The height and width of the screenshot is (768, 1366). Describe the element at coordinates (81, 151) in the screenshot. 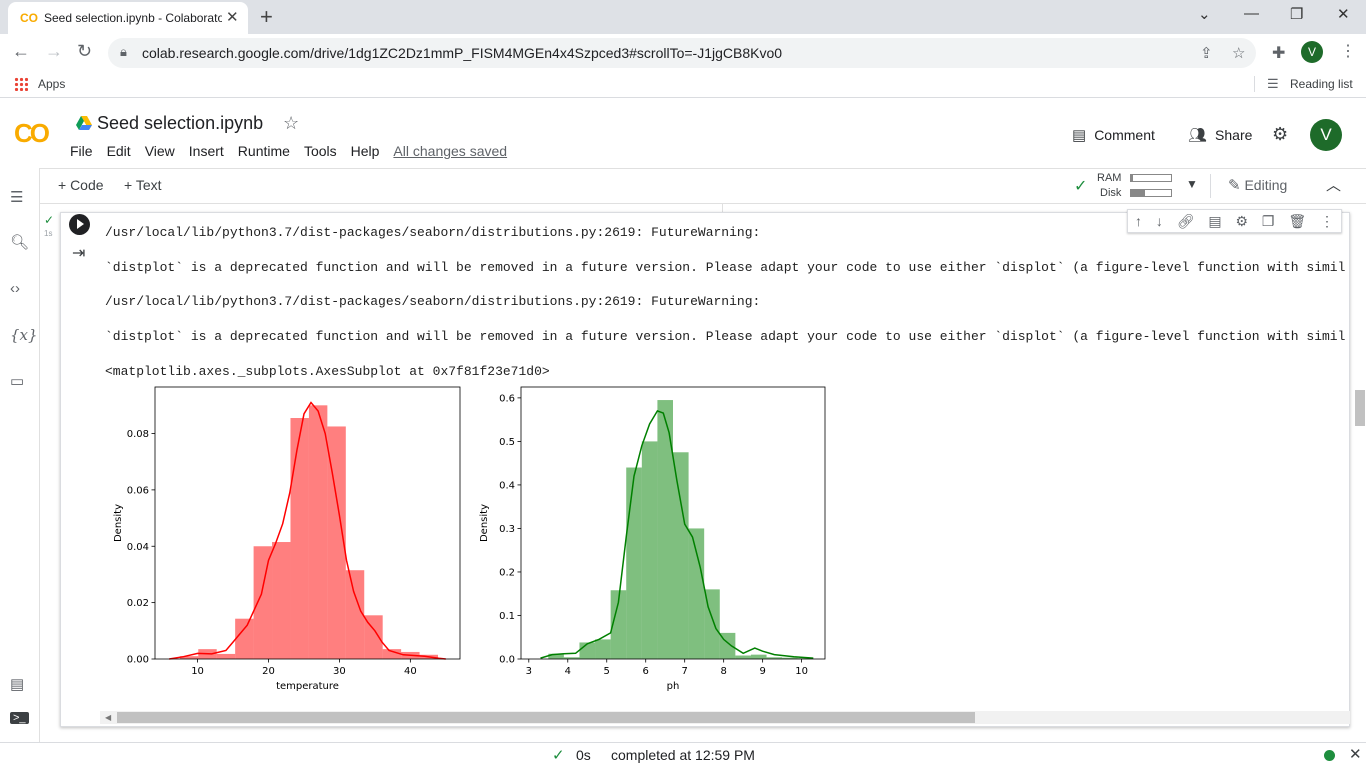

I see `menu-file: File` at that location.